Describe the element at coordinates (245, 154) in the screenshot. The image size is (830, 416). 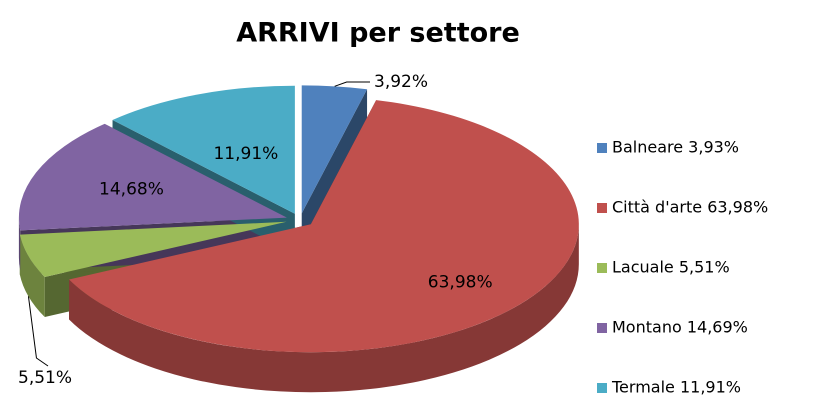
I see `data-label: 11,91%` at that location.